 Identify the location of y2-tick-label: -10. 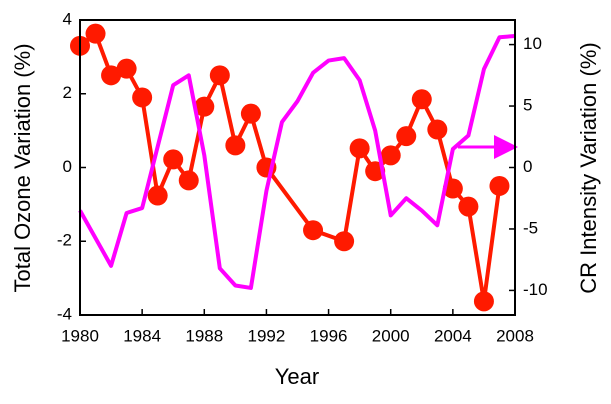
(535, 289).